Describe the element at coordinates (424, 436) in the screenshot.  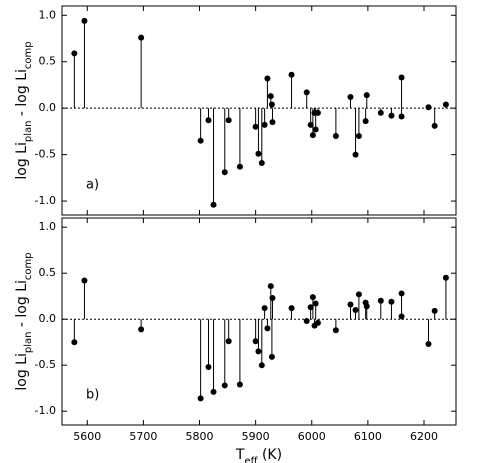
I see `x-tick-label: 6200` at that location.